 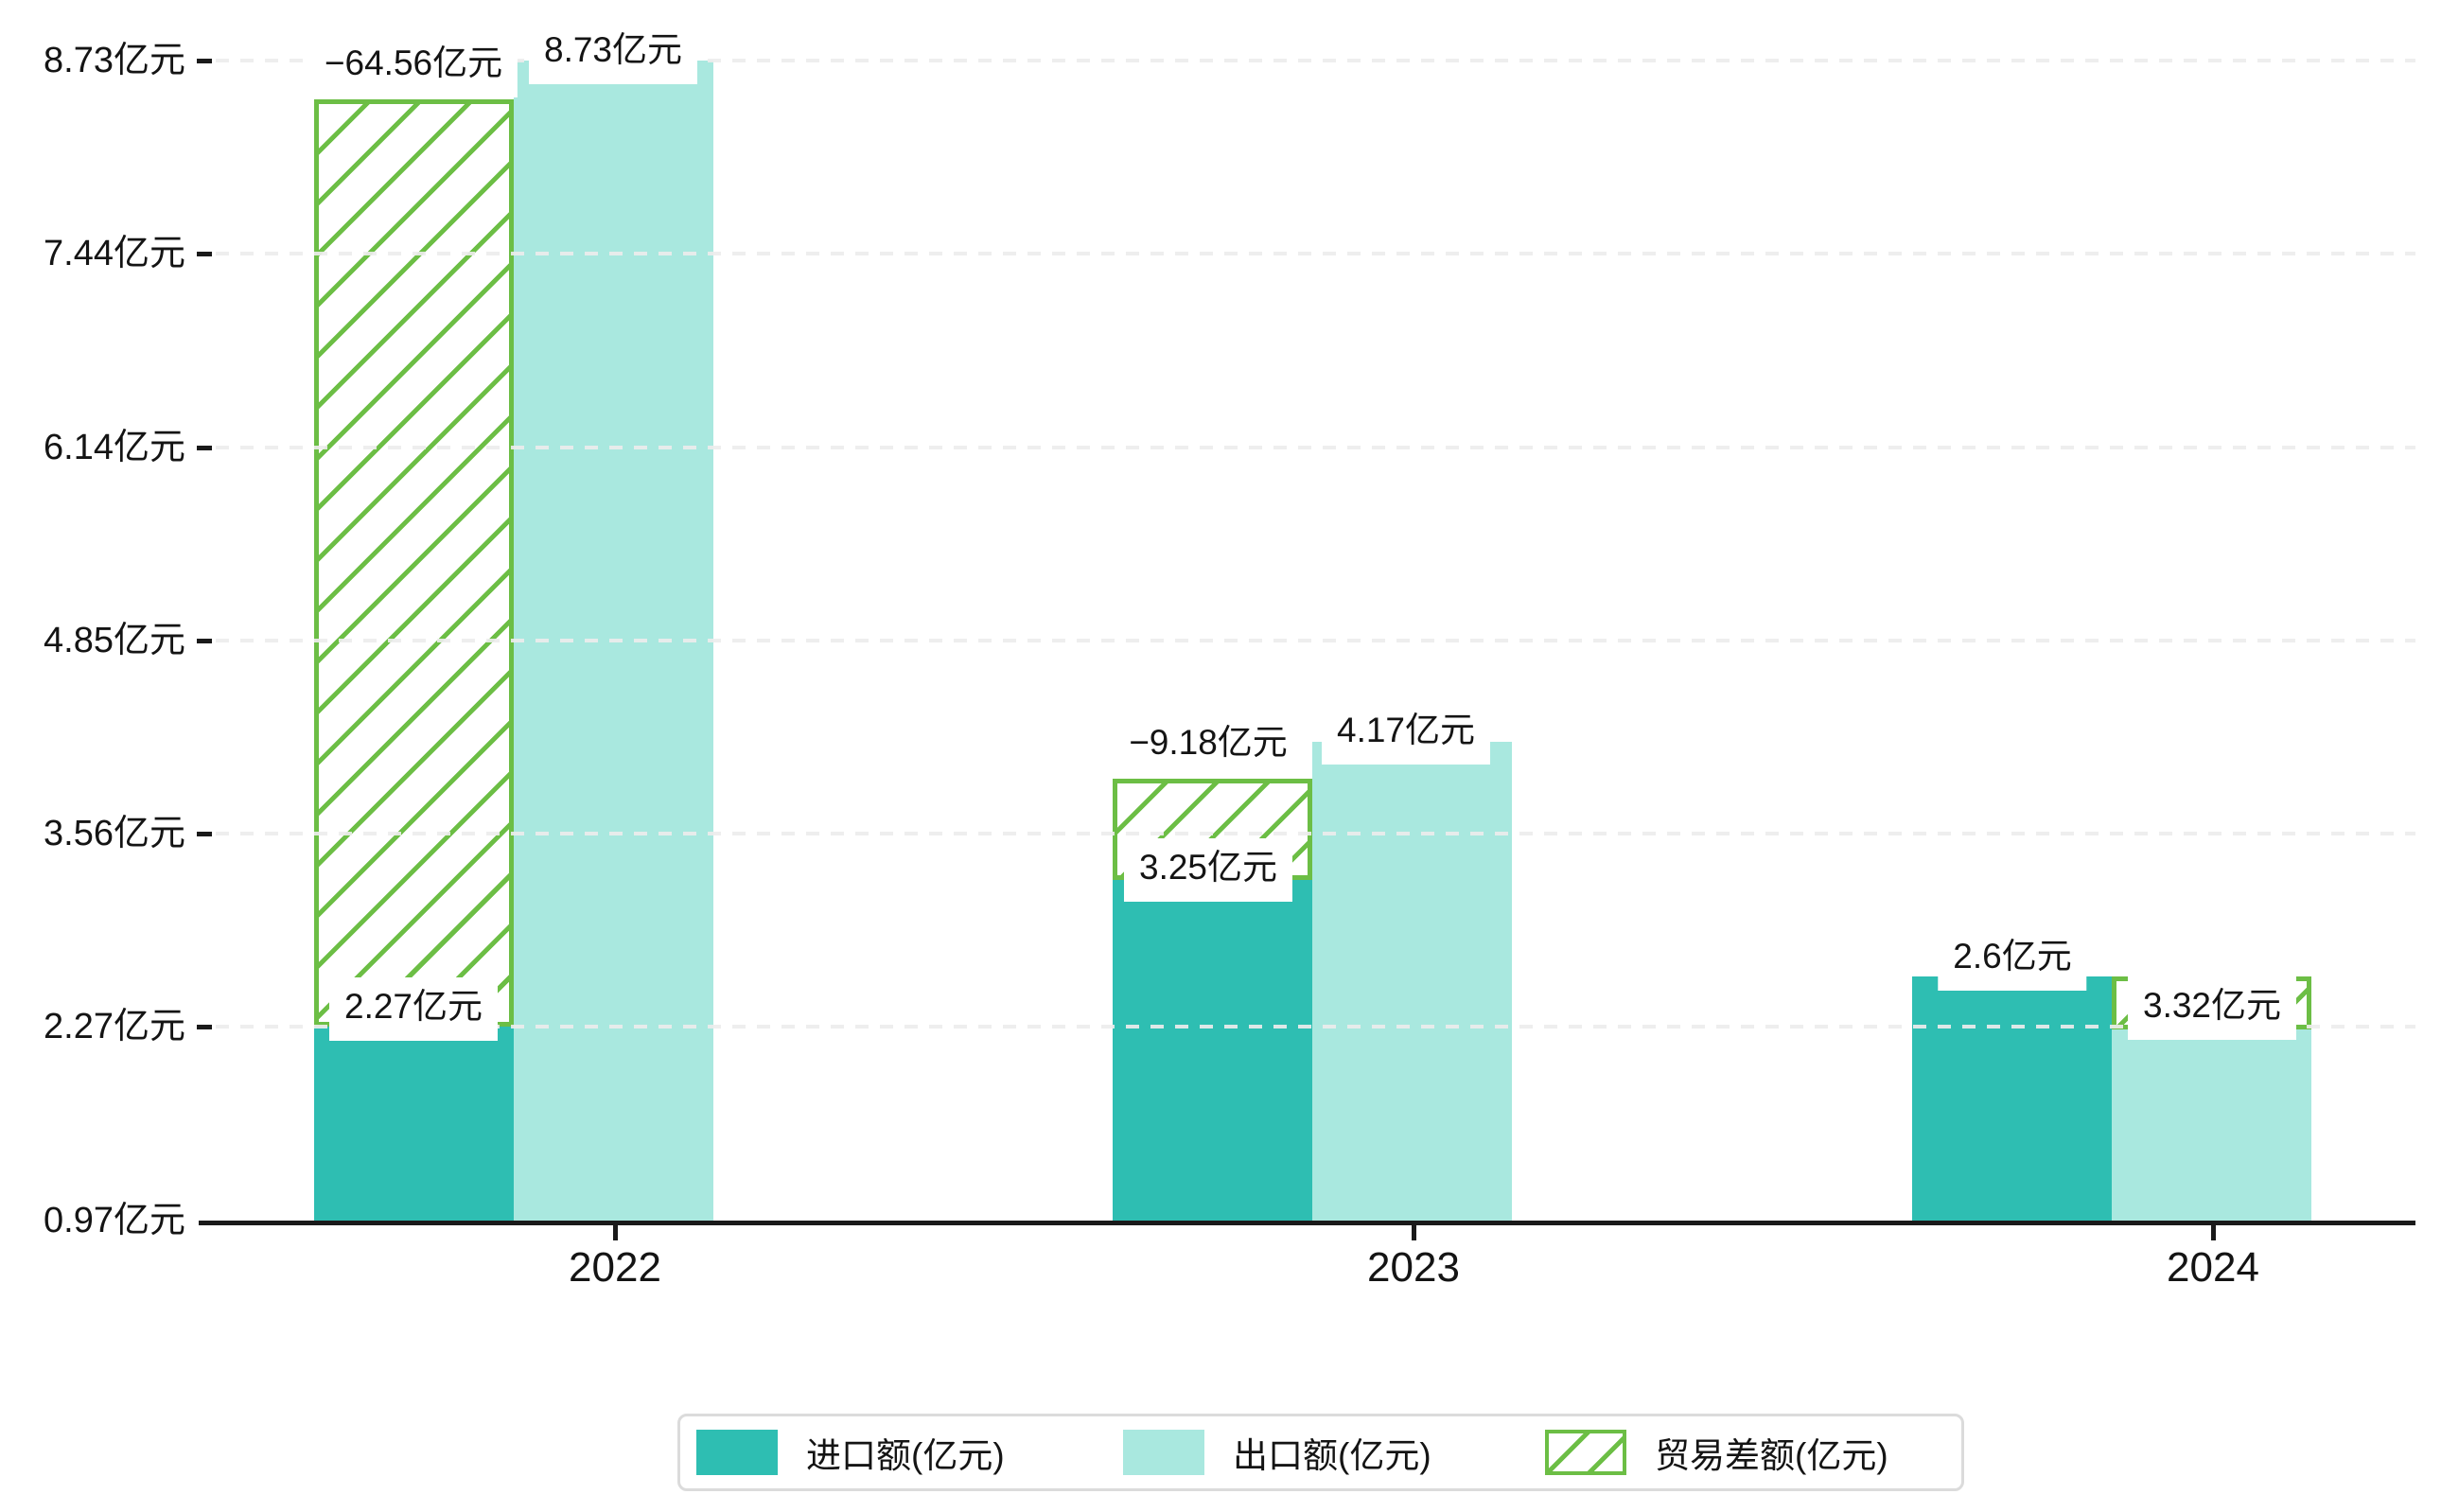 What do you see at coordinates (413, 1009) in the screenshot?
I see `import-value-label: 2.27亿元` at bounding box center [413, 1009].